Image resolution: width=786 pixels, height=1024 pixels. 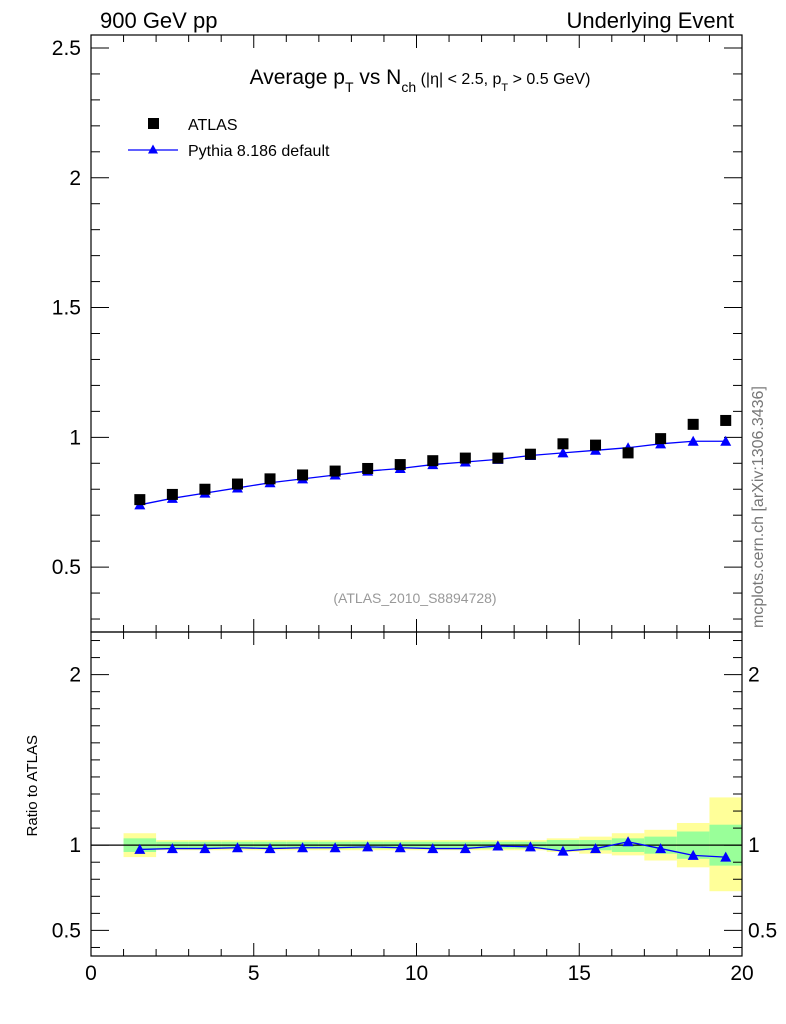 I want to click on analysis-id: (ATLAS_2010_S8894728), so click(x=414, y=598).